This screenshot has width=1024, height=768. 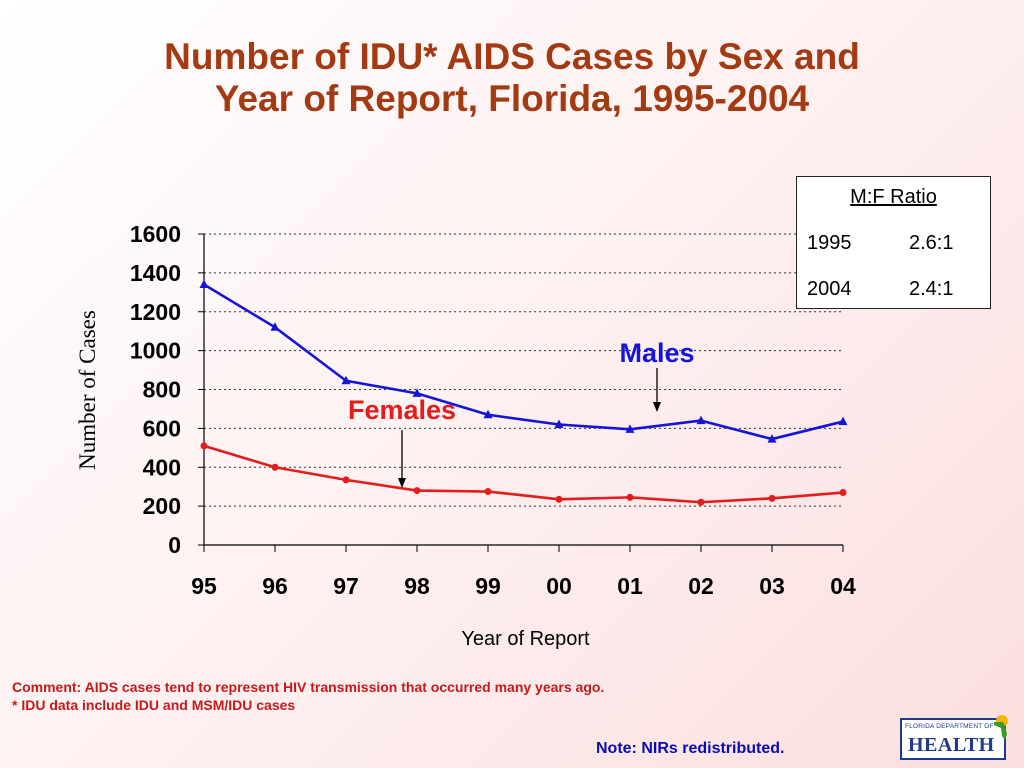 What do you see at coordinates (512, 56) in the screenshot?
I see `chart-title-line-1: Number of IDU* AIDS Cases by Sex and` at bounding box center [512, 56].